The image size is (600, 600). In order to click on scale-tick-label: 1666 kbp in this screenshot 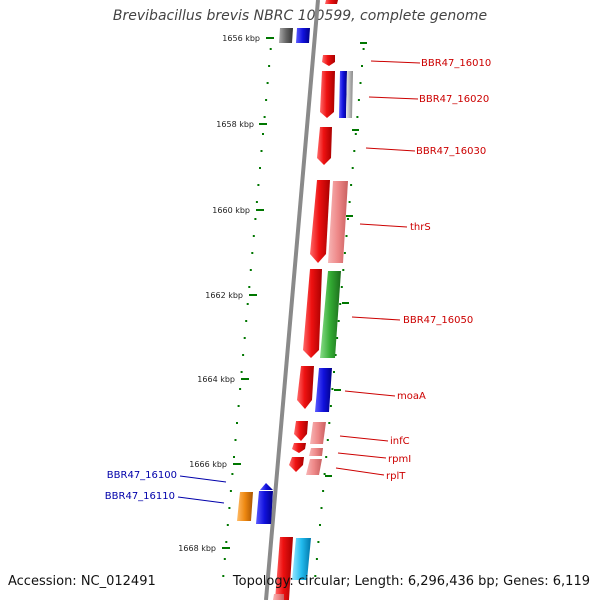, I will do `click(208, 464)`.